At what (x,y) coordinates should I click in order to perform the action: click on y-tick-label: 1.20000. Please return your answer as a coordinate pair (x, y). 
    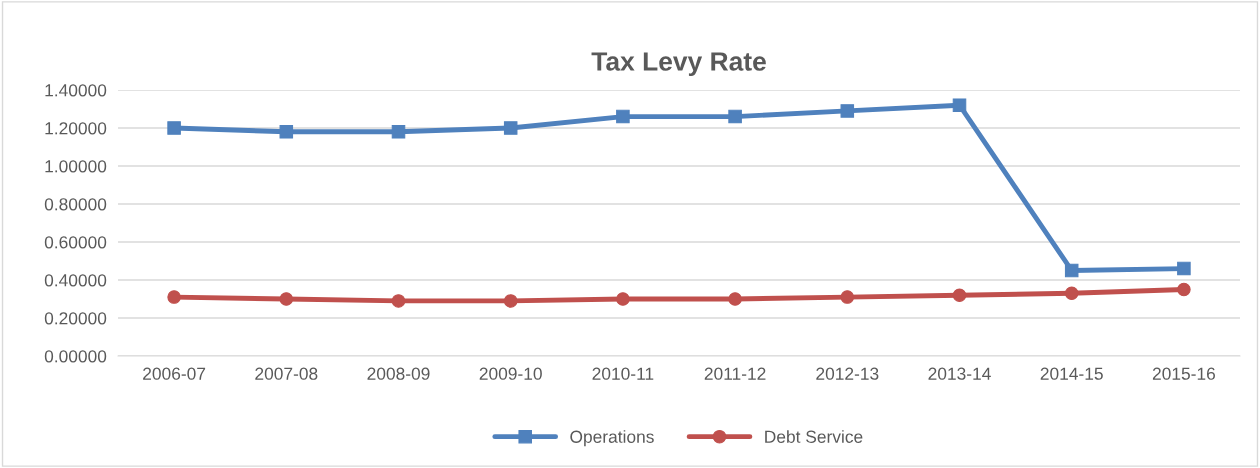
    Looking at the image, I should click on (76, 128).